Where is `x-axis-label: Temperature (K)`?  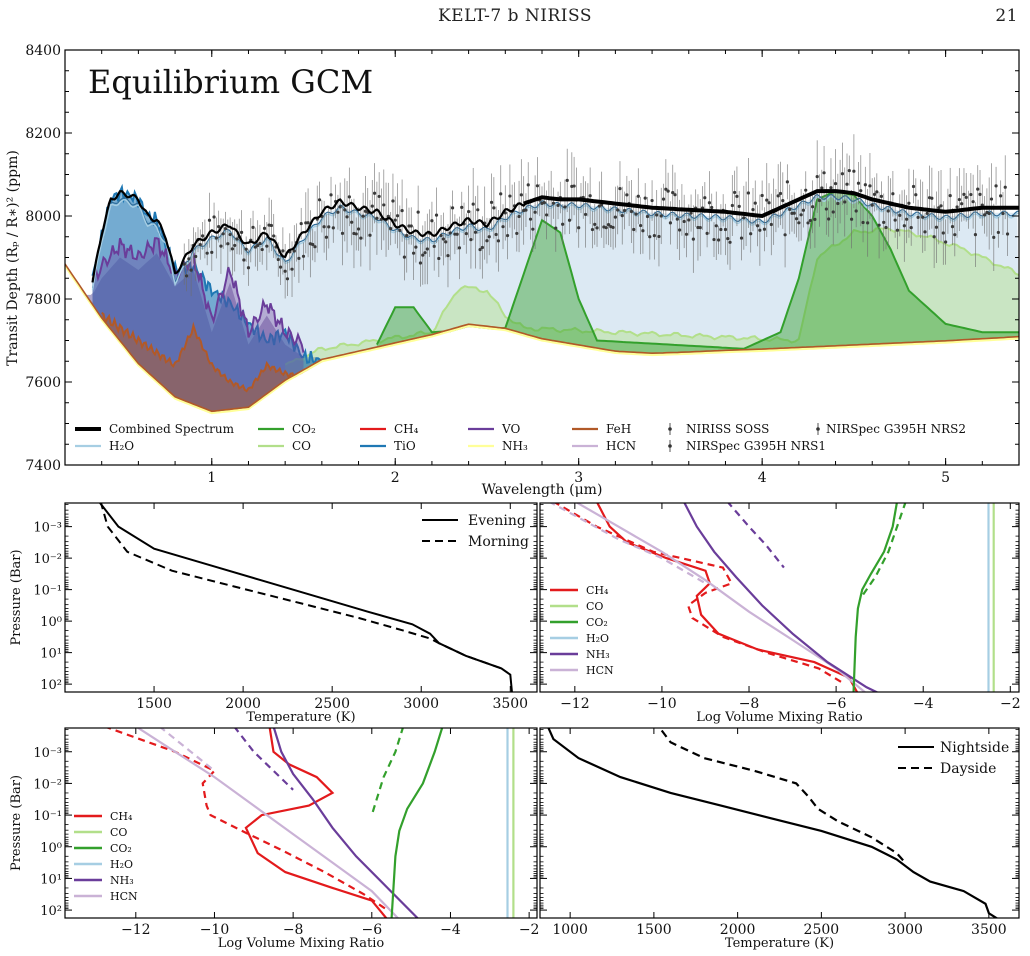 x-axis-label: Temperature (K) is located at coordinates (779, 943).